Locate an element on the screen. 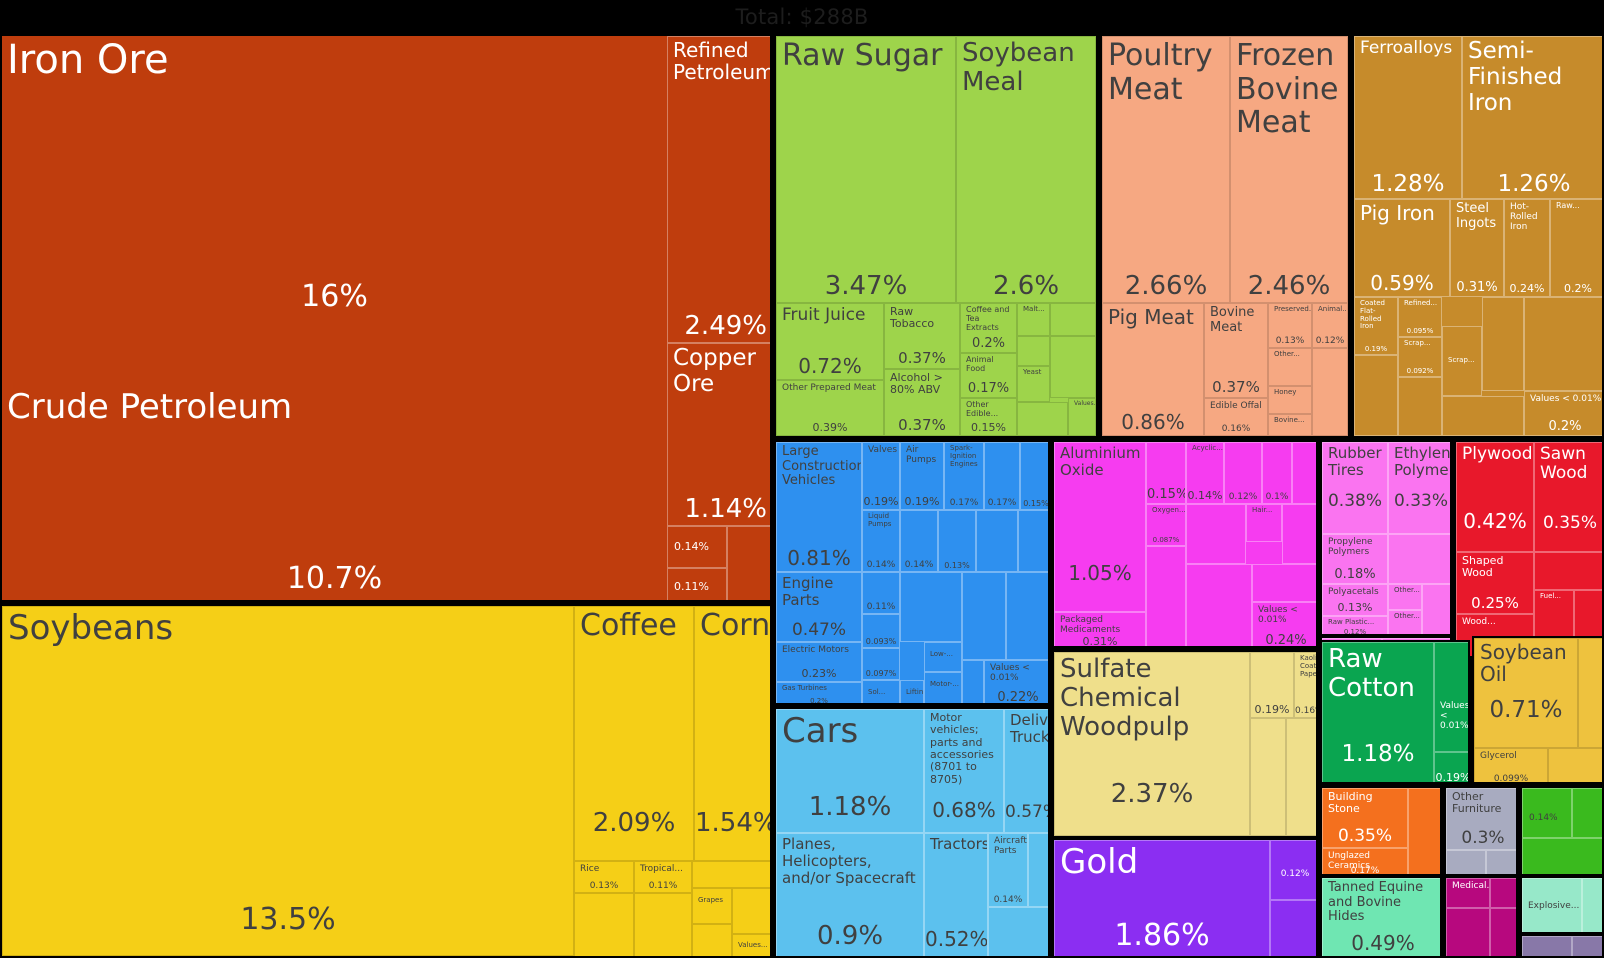  cell-bipro-filler-a is located at coordinates (1590, 693).